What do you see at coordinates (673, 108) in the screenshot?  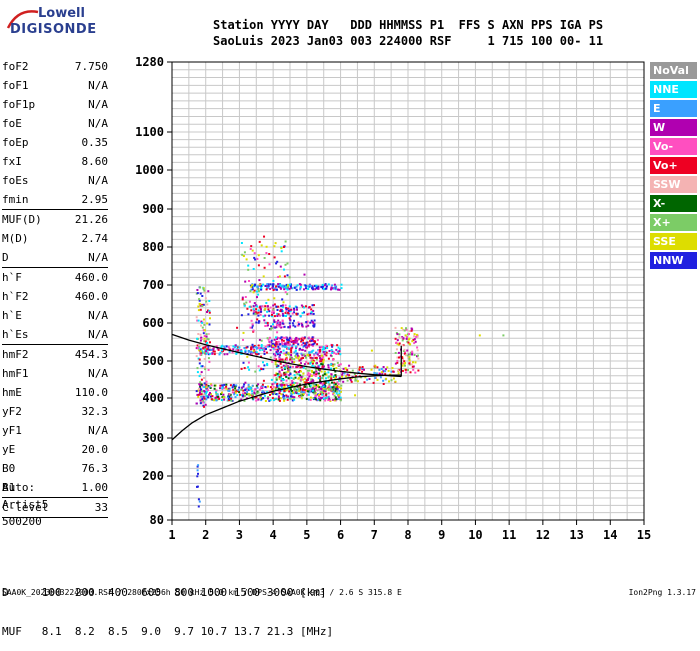 I see `legend-item-e: E` at bounding box center [673, 108].